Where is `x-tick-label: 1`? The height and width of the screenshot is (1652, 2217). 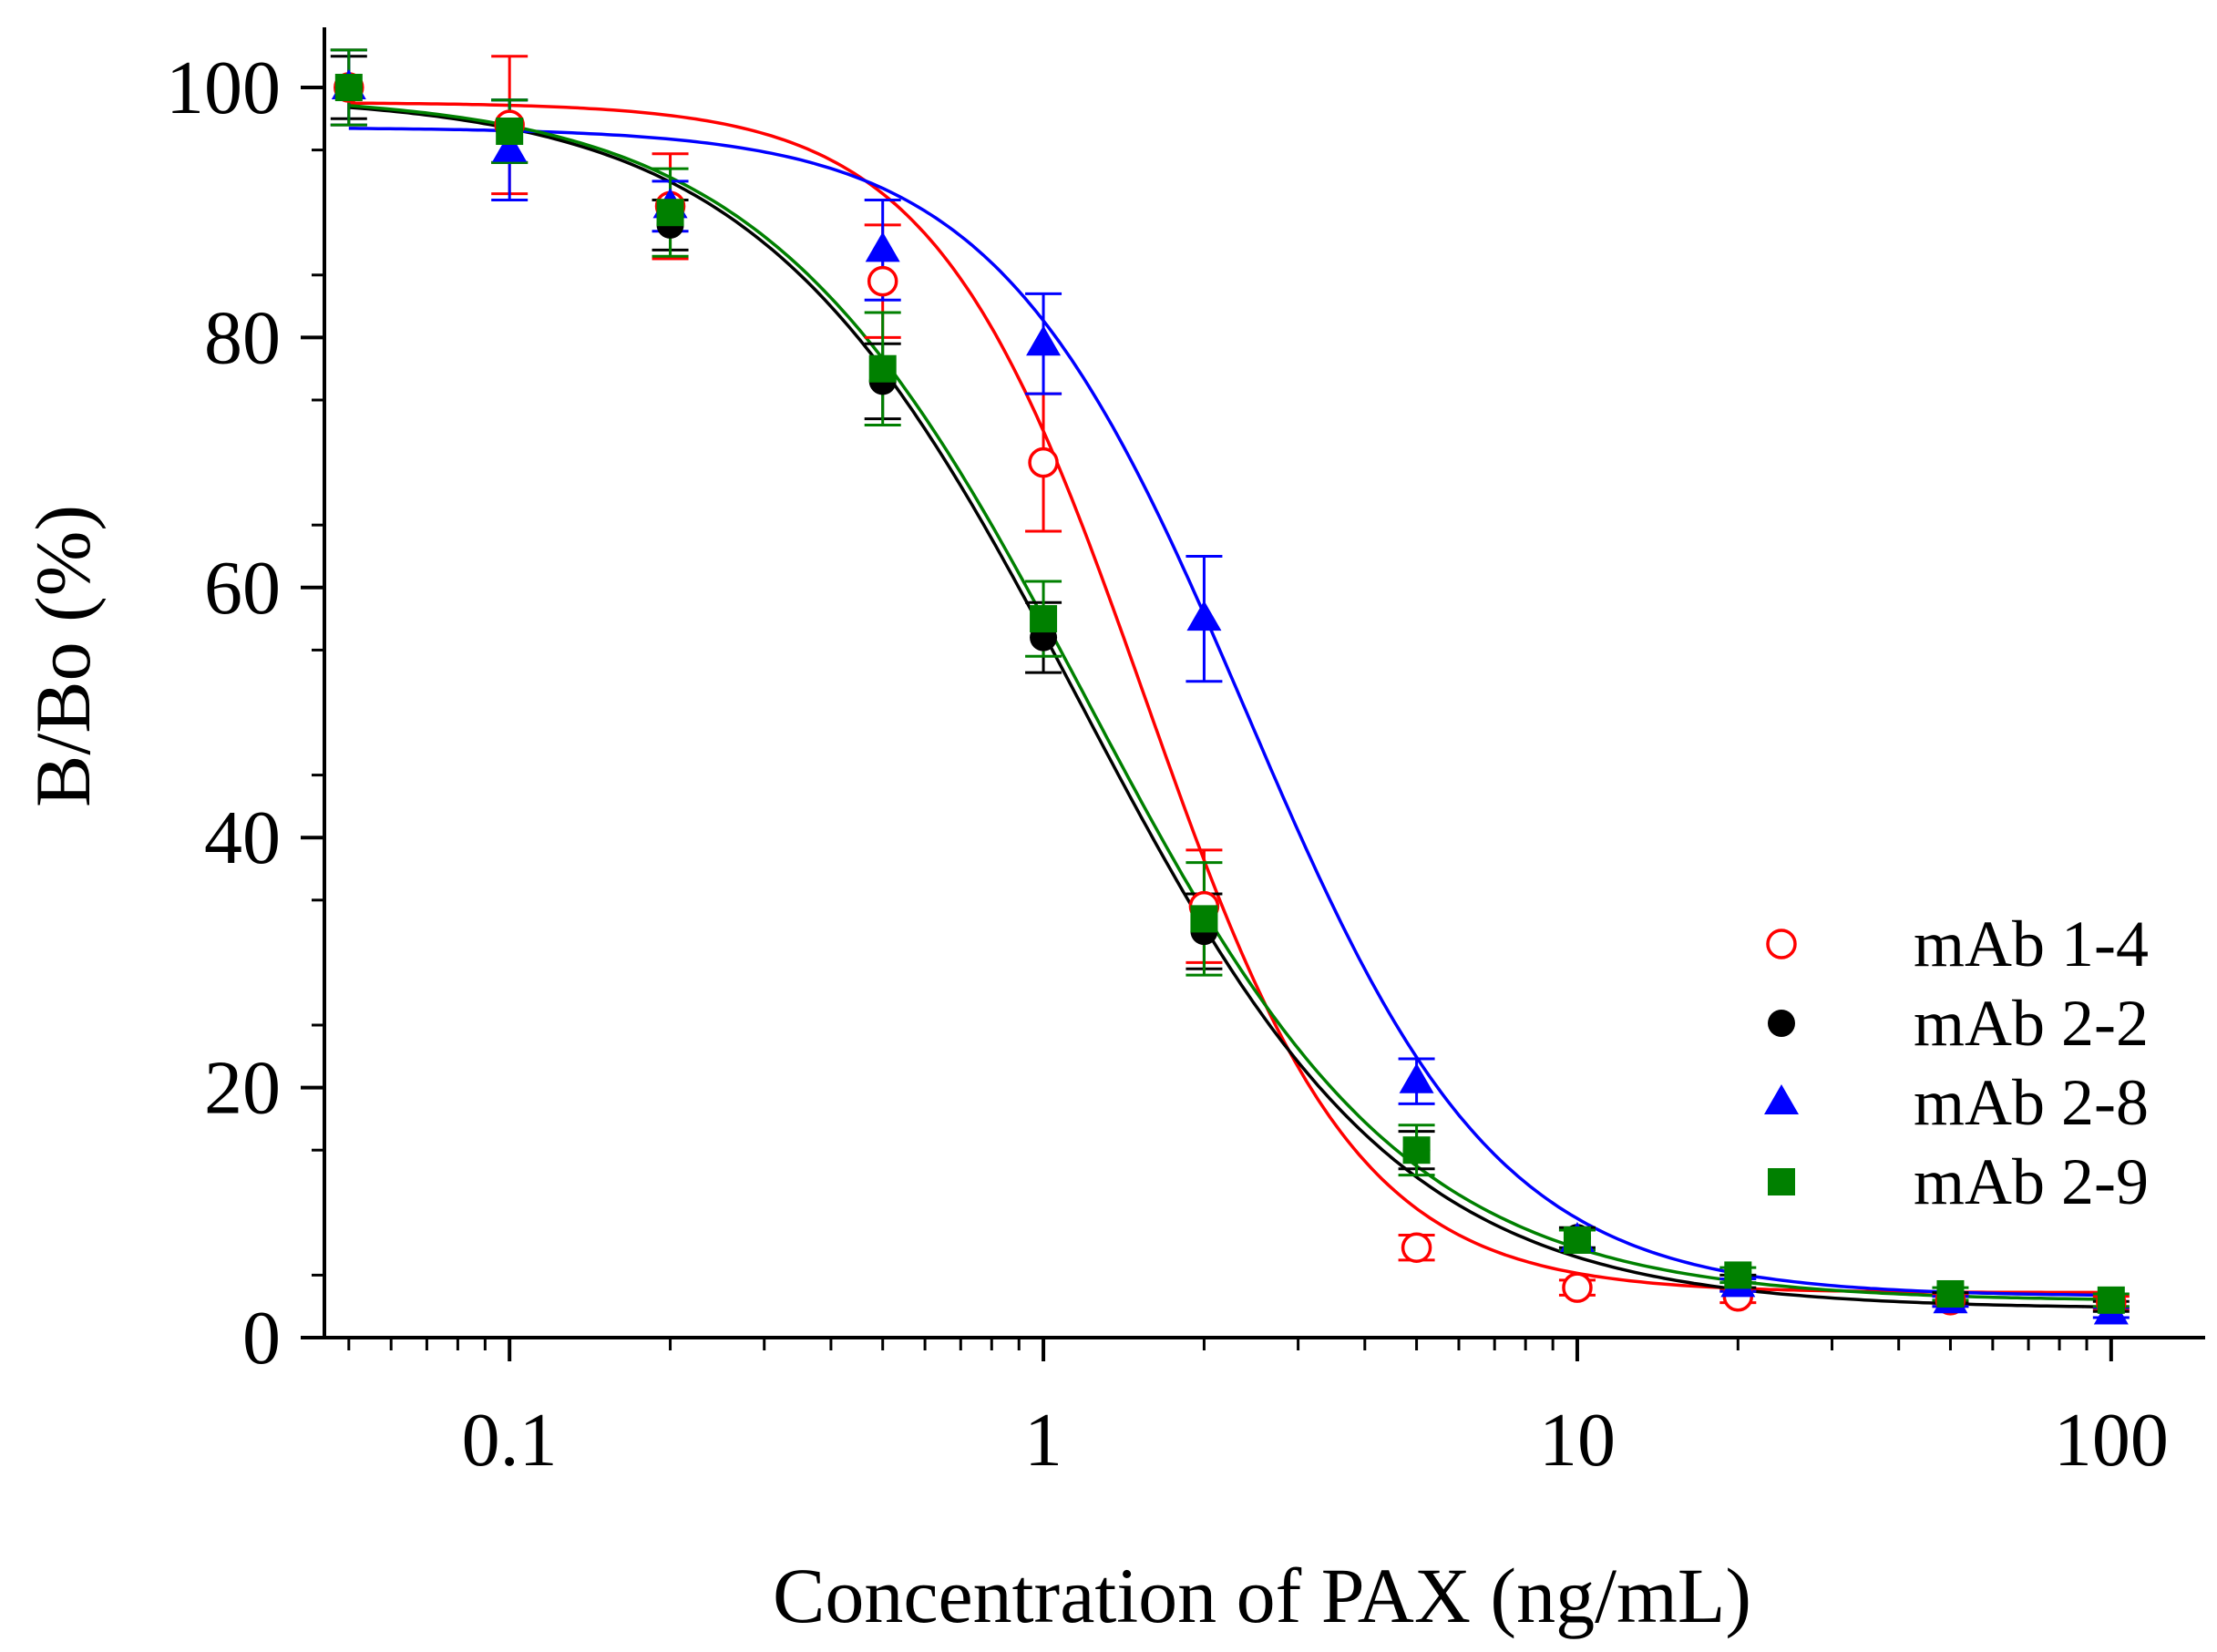
x-tick-label: 1 is located at coordinates (1043, 1440).